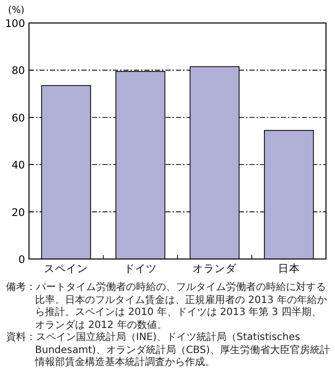 This screenshot has width=335, height=377. I want to click on y-tick-label: 100, so click(14, 24).